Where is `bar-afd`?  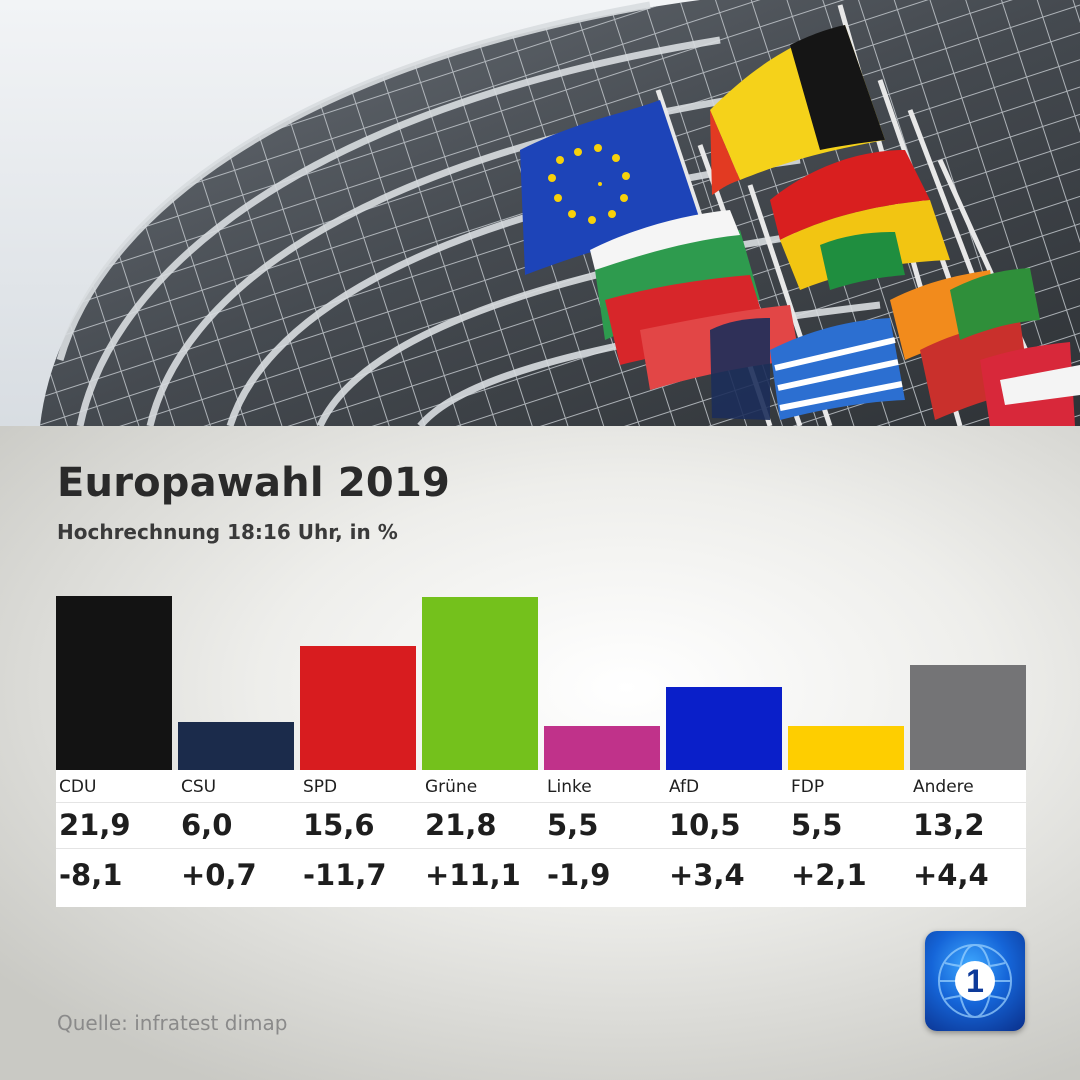 bar-afd is located at coordinates (724, 728).